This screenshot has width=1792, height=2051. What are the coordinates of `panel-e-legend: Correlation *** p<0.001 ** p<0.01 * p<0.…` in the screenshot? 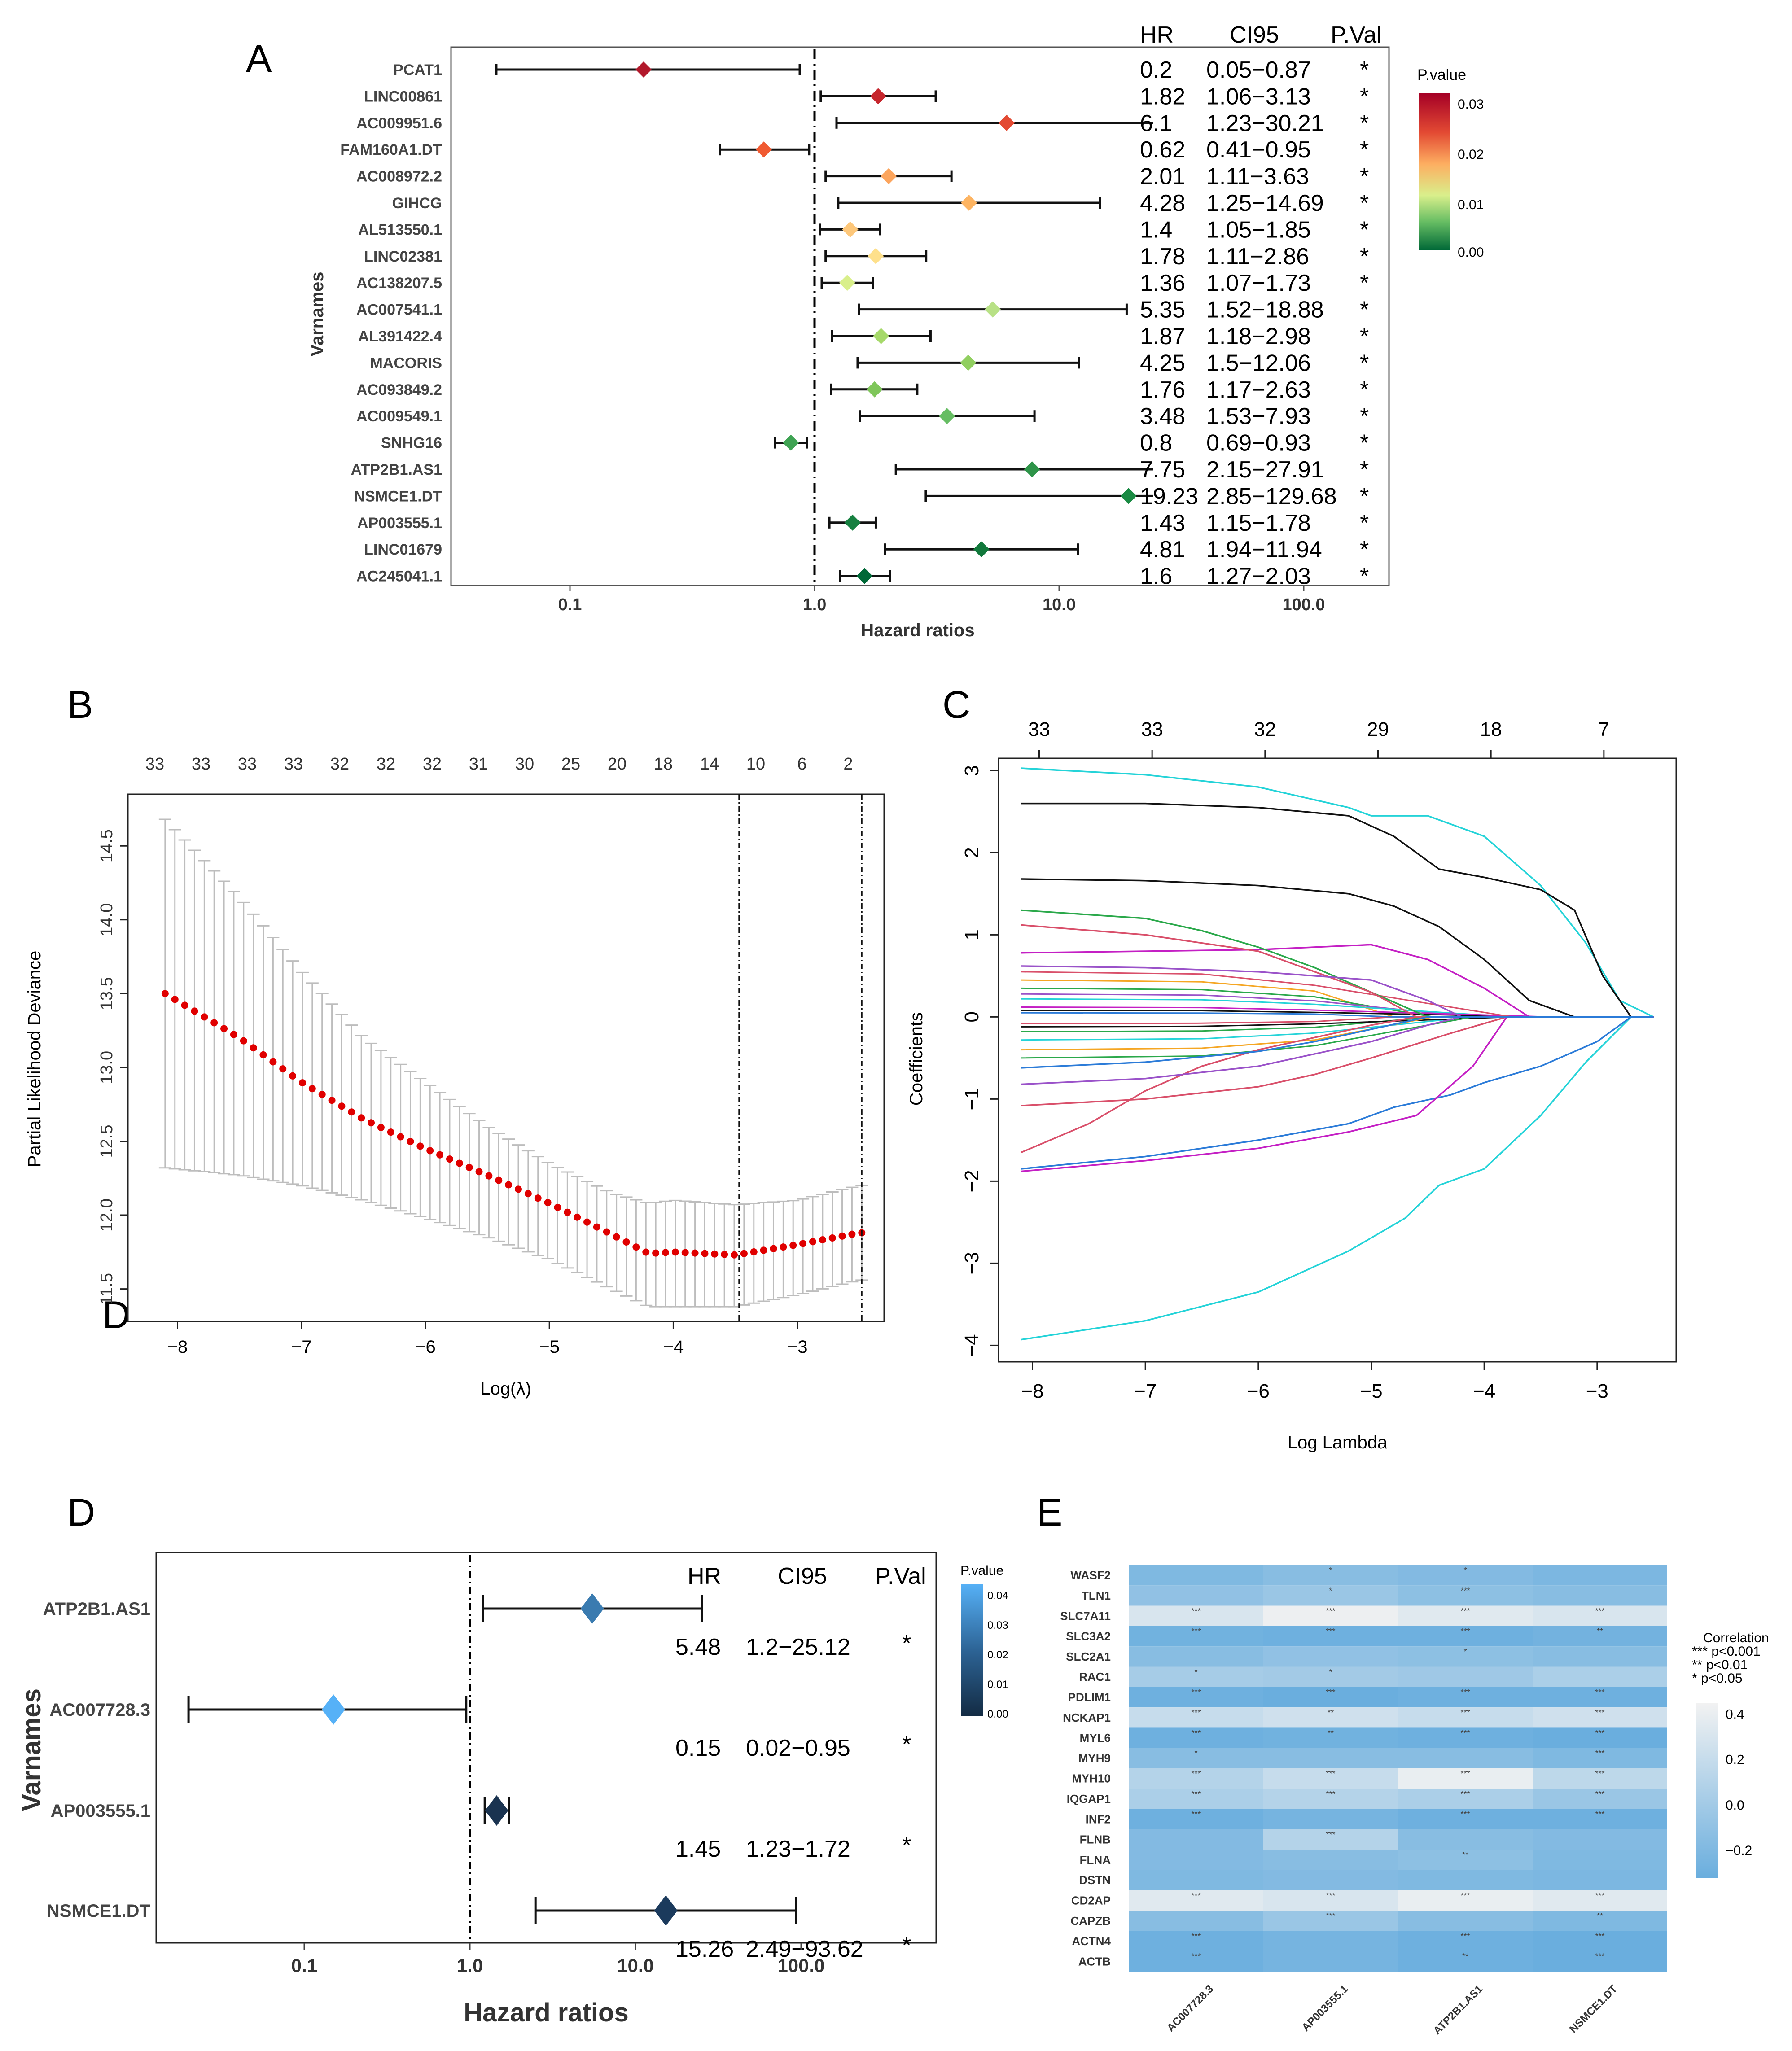 It's located at (1730, 1754).